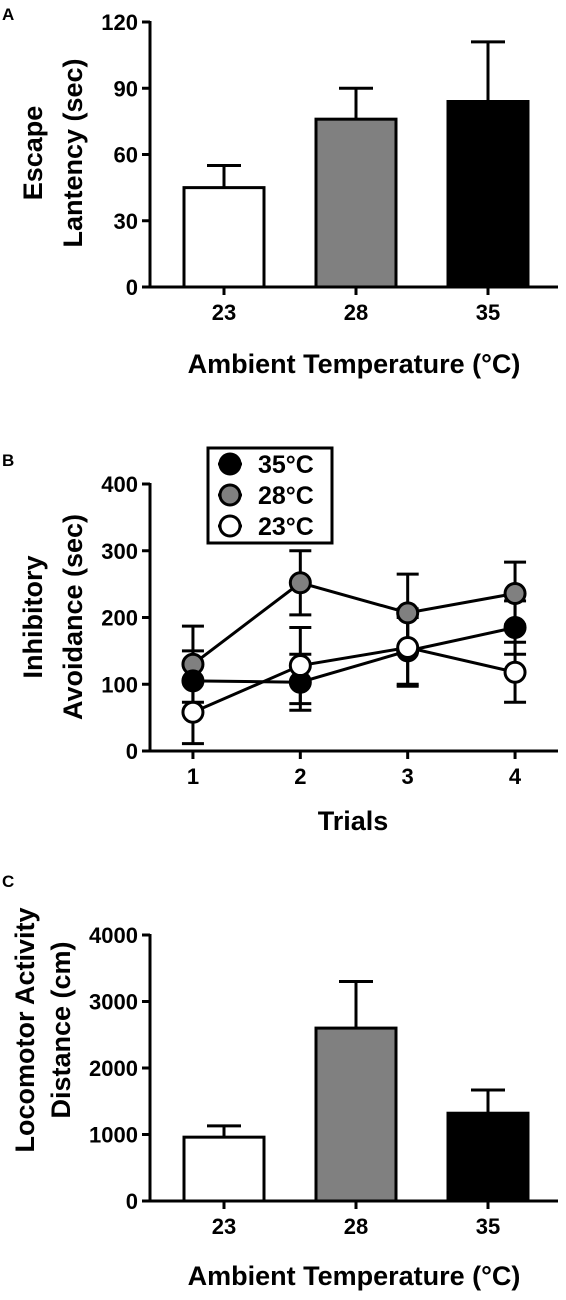 The image size is (566, 1300). Describe the element at coordinates (354, 364) in the screenshot. I see `panel-a-xlabel: Ambient Temperature (°C)` at that location.